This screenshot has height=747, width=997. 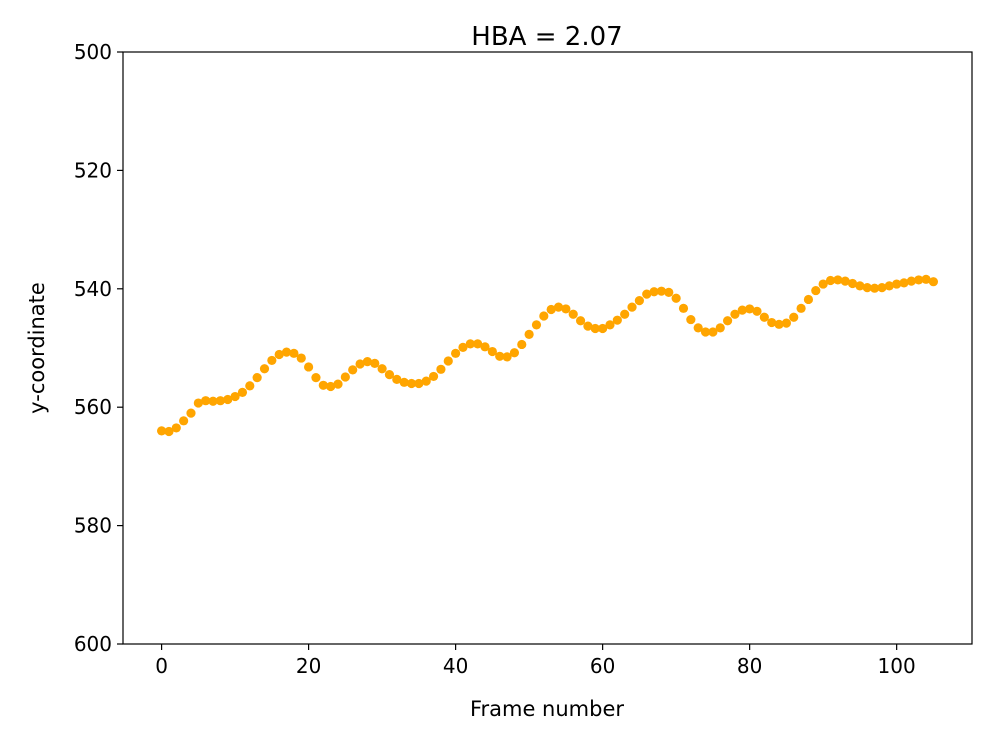 What do you see at coordinates (546, 37) in the screenshot?
I see `chart-title: HBA = 2.07` at bounding box center [546, 37].